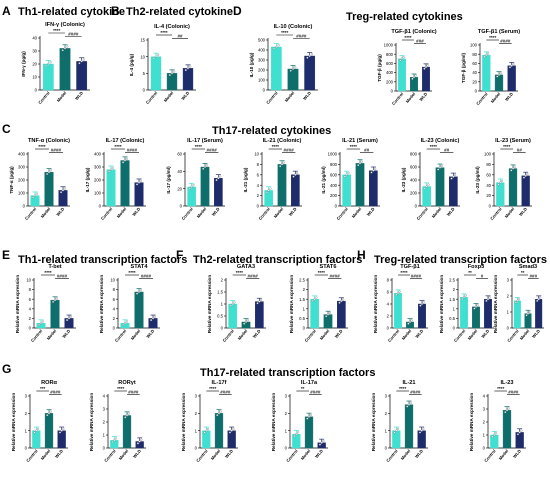 The width and height of the screenshot is (550, 489). Describe the element at coordinates (404, 17) in the screenshot. I see `panel-title-d: Treg-related cytokines` at that location.